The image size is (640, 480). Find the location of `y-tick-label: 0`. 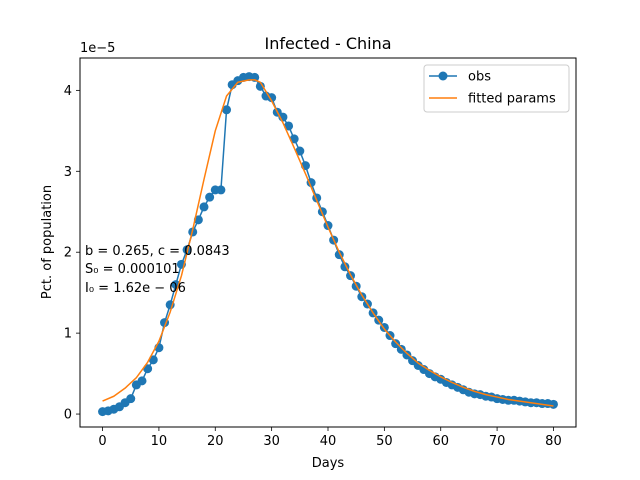

y-tick-label: 0 is located at coordinates (68, 415).